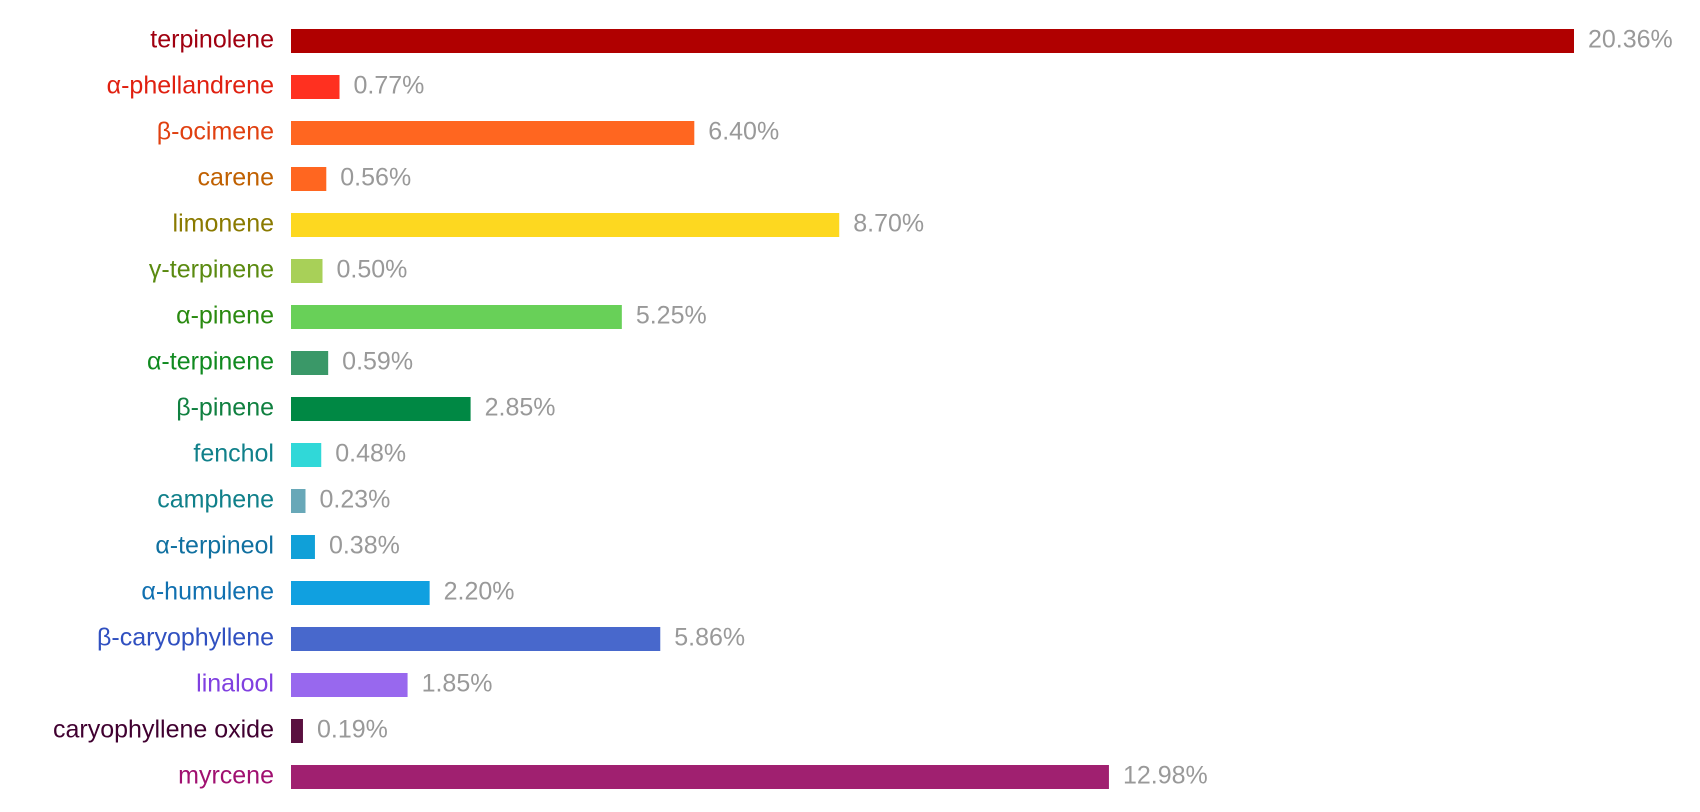  What do you see at coordinates (743, 132) in the screenshot?
I see `value-label: 6.40%` at bounding box center [743, 132].